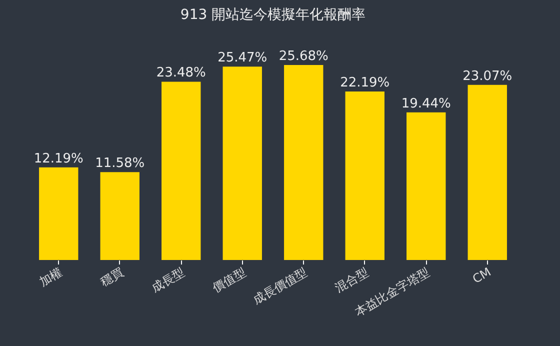 The width and height of the screenshot is (560, 346). Describe the element at coordinates (487, 76) in the screenshot. I see `data-label: 23.07%` at that location.